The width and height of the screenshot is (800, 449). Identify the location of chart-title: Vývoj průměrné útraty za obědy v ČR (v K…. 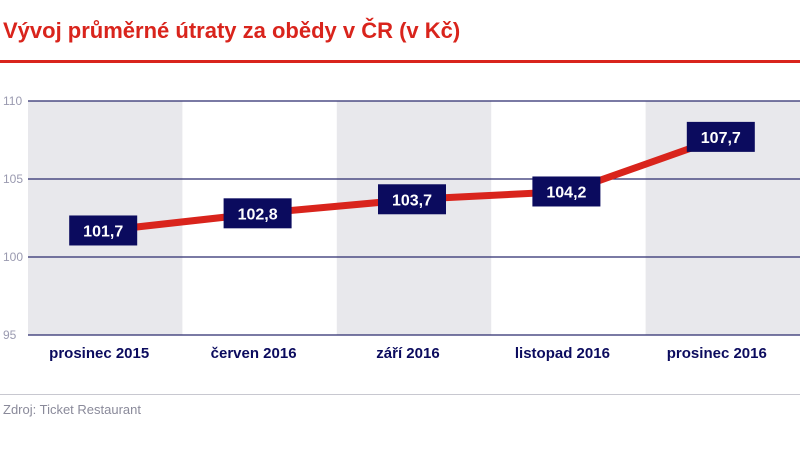
(232, 30).